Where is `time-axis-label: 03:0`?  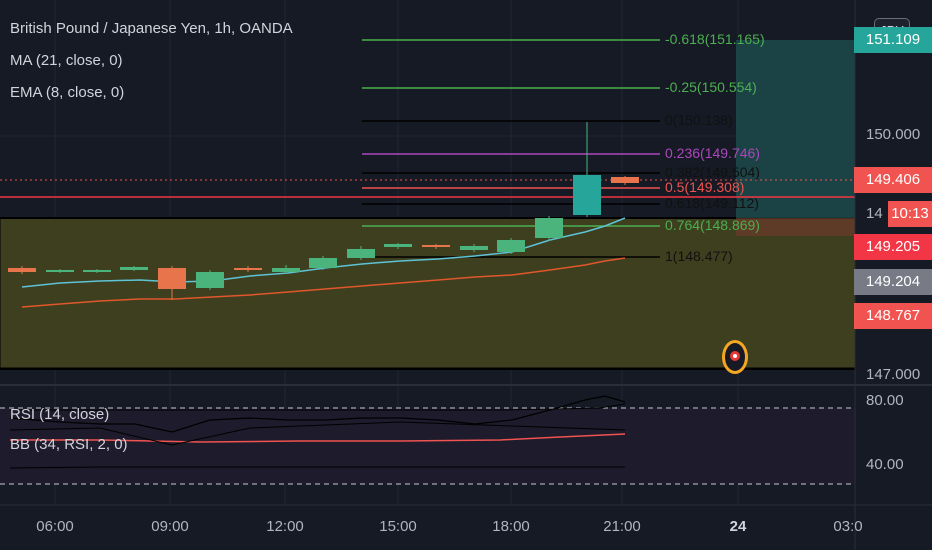 time-axis-label: 03:0 is located at coordinates (848, 526).